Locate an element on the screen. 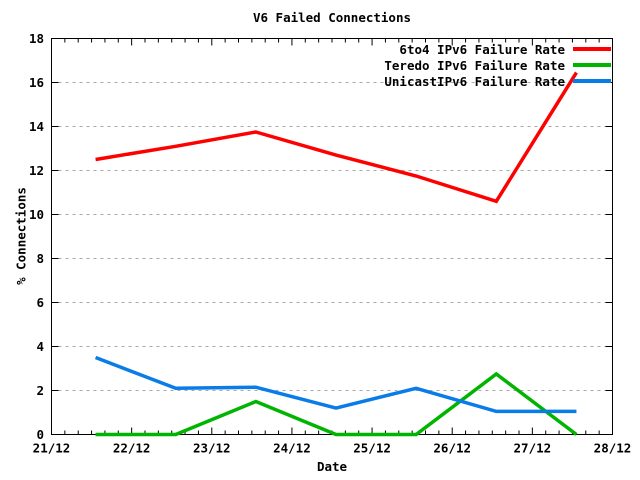 This screenshot has width=640, height=480. y-tick-label: 10 is located at coordinates (36, 214).